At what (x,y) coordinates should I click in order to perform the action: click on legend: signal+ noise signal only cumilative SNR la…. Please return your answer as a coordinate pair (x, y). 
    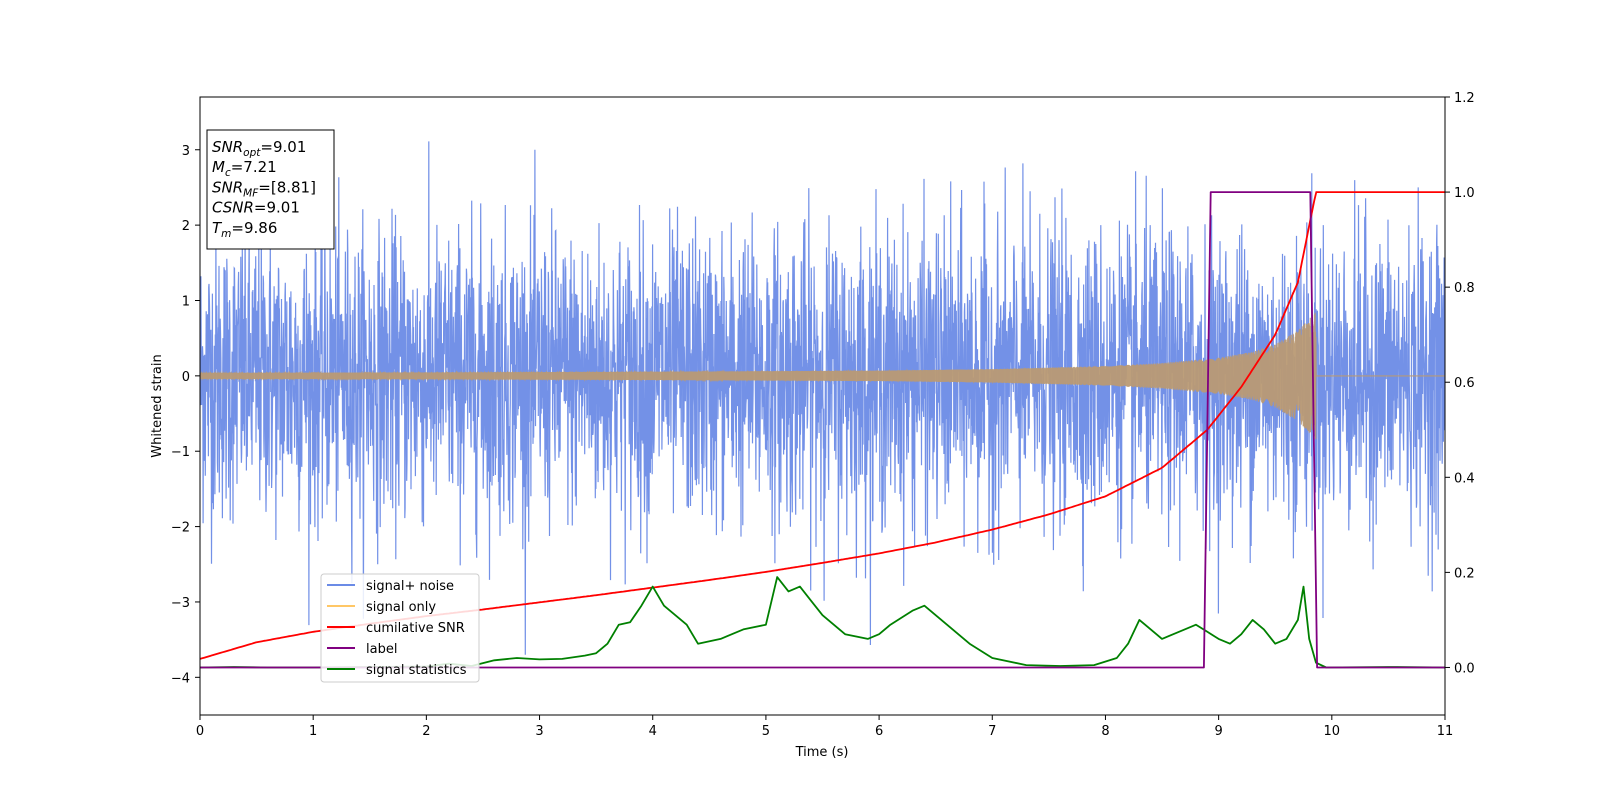
    Looking at the image, I should click on (400, 628).